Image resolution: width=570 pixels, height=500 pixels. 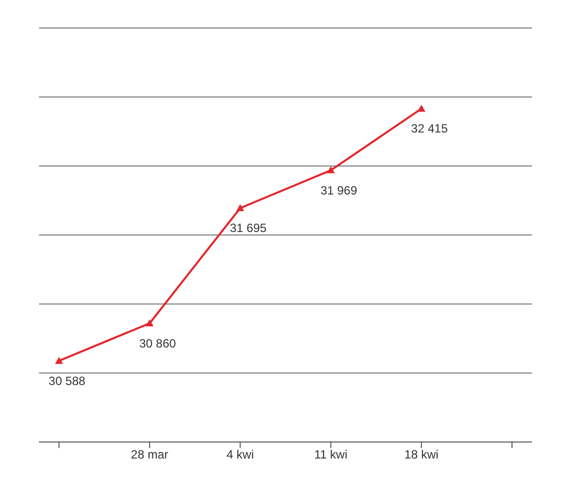 What do you see at coordinates (149, 455) in the screenshot?
I see `x-tick-label: 28 mar` at bounding box center [149, 455].